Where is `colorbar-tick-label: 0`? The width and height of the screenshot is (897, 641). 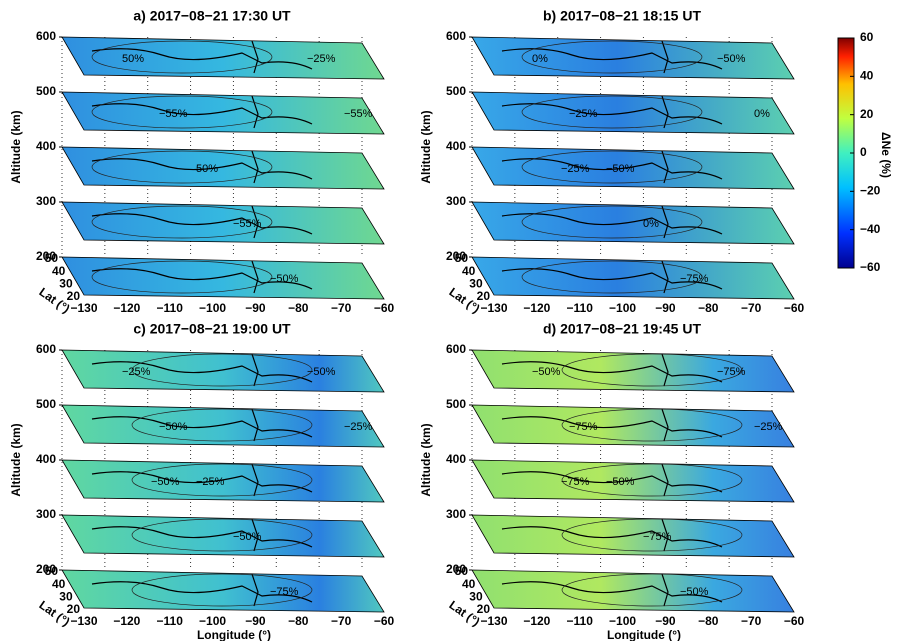 colorbar-tick-label: 0 is located at coordinates (863, 152).